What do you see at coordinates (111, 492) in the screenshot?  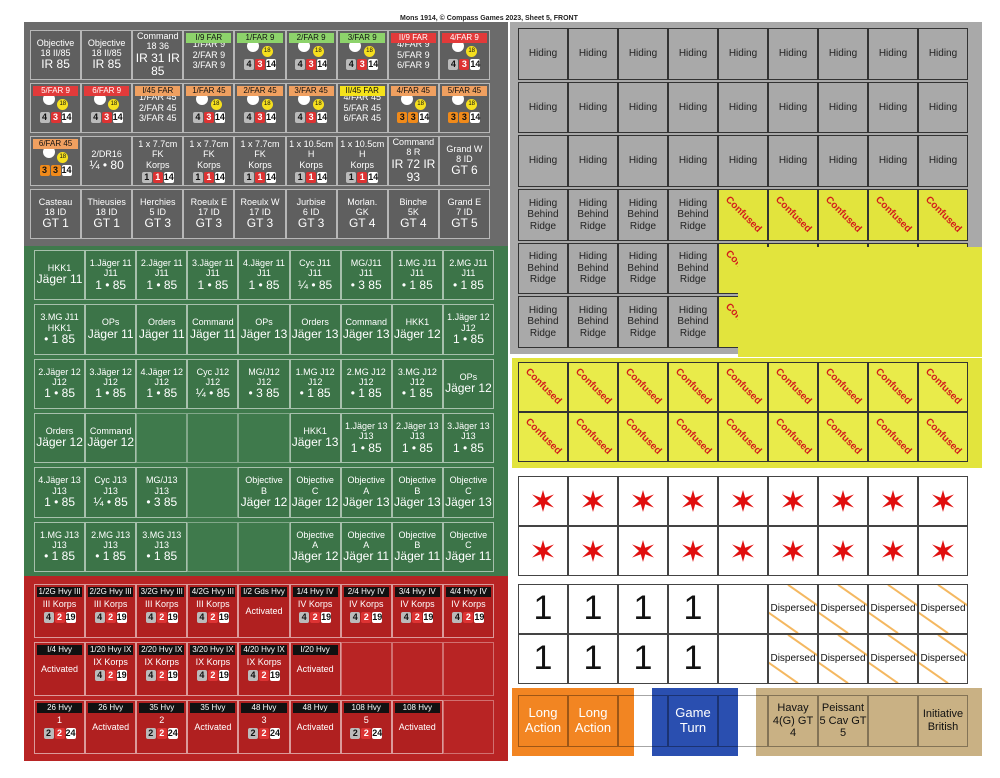 I see `counter: Cyc J13 J13 ¼ • 85` at bounding box center [111, 492].